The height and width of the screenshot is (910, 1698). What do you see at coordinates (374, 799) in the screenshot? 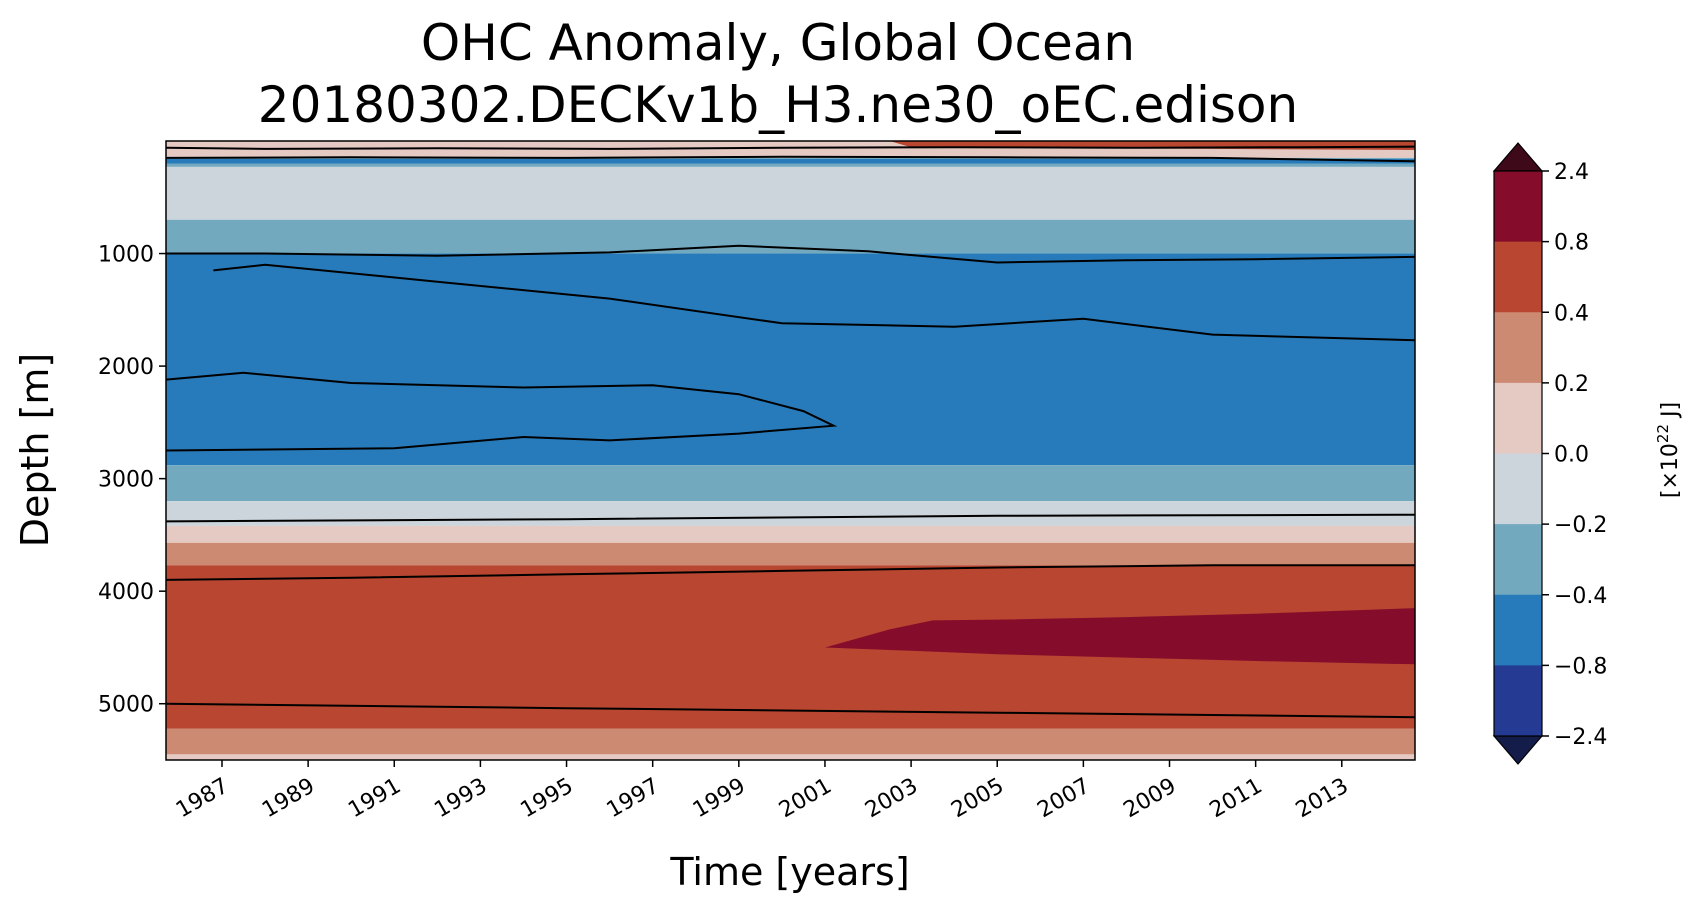
I see `x-tick-label: 1991` at bounding box center [374, 799].